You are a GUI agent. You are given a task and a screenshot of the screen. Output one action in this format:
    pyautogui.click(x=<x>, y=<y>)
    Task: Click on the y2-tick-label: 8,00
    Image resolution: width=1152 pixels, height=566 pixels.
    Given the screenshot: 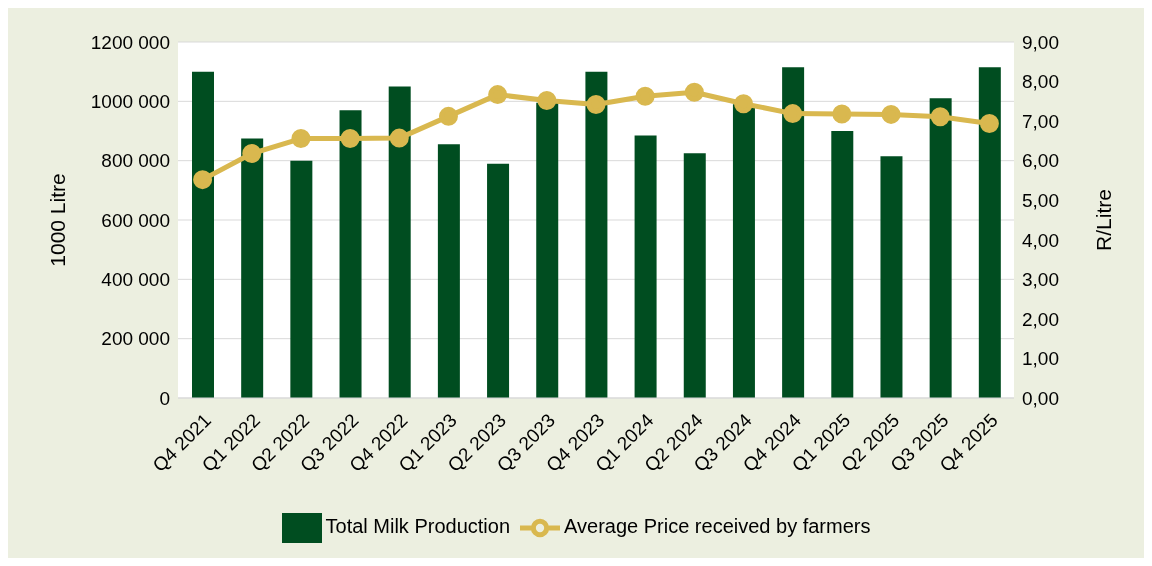 What is the action you would take?
    pyautogui.click(x=1040, y=82)
    